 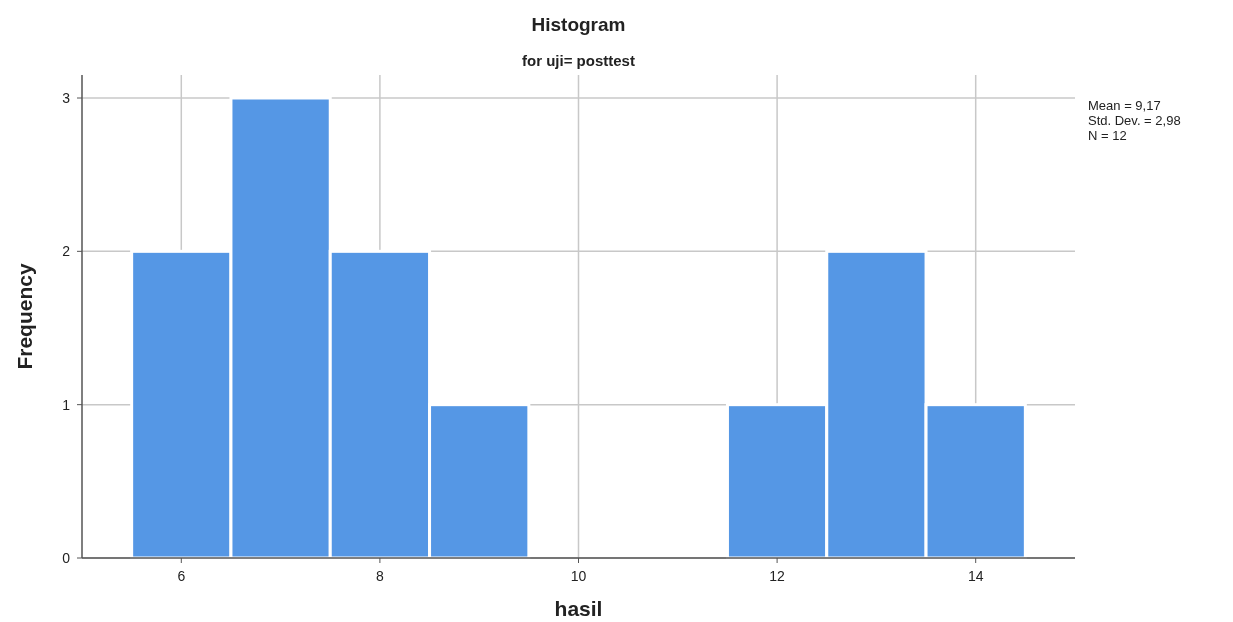 What do you see at coordinates (66, 251) in the screenshot?
I see `y-tick-label: 2` at bounding box center [66, 251].